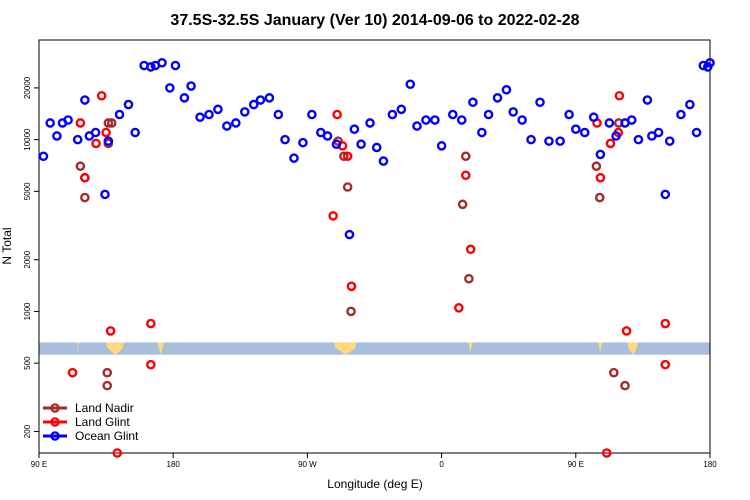 The height and width of the screenshot is (500, 750). Describe the element at coordinates (27, 191) in the screenshot. I see `y-tick-label-4: 5000` at that location.